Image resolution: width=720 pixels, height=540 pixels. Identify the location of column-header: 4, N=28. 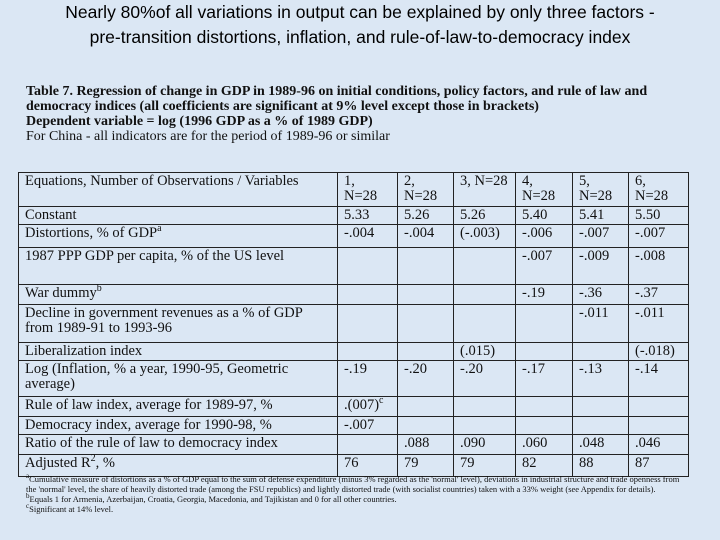
(544, 189).